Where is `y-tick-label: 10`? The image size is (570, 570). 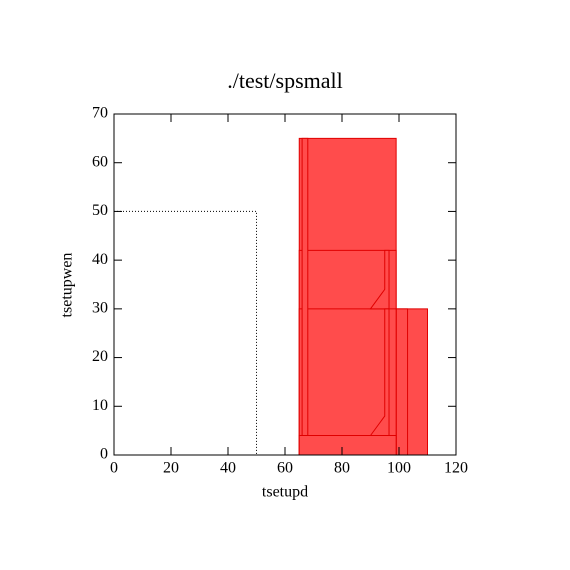 y-tick-label: 10 is located at coordinates (100, 405).